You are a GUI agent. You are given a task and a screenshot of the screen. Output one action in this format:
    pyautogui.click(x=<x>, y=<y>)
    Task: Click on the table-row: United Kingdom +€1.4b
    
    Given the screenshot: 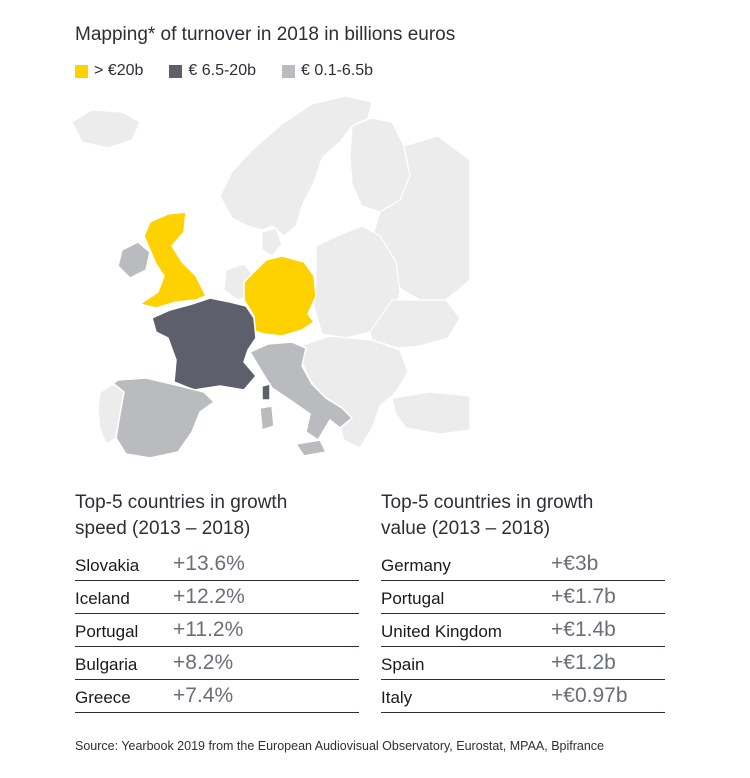 What is the action you would take?
    pyautogui.click(x=523, y=630)
    